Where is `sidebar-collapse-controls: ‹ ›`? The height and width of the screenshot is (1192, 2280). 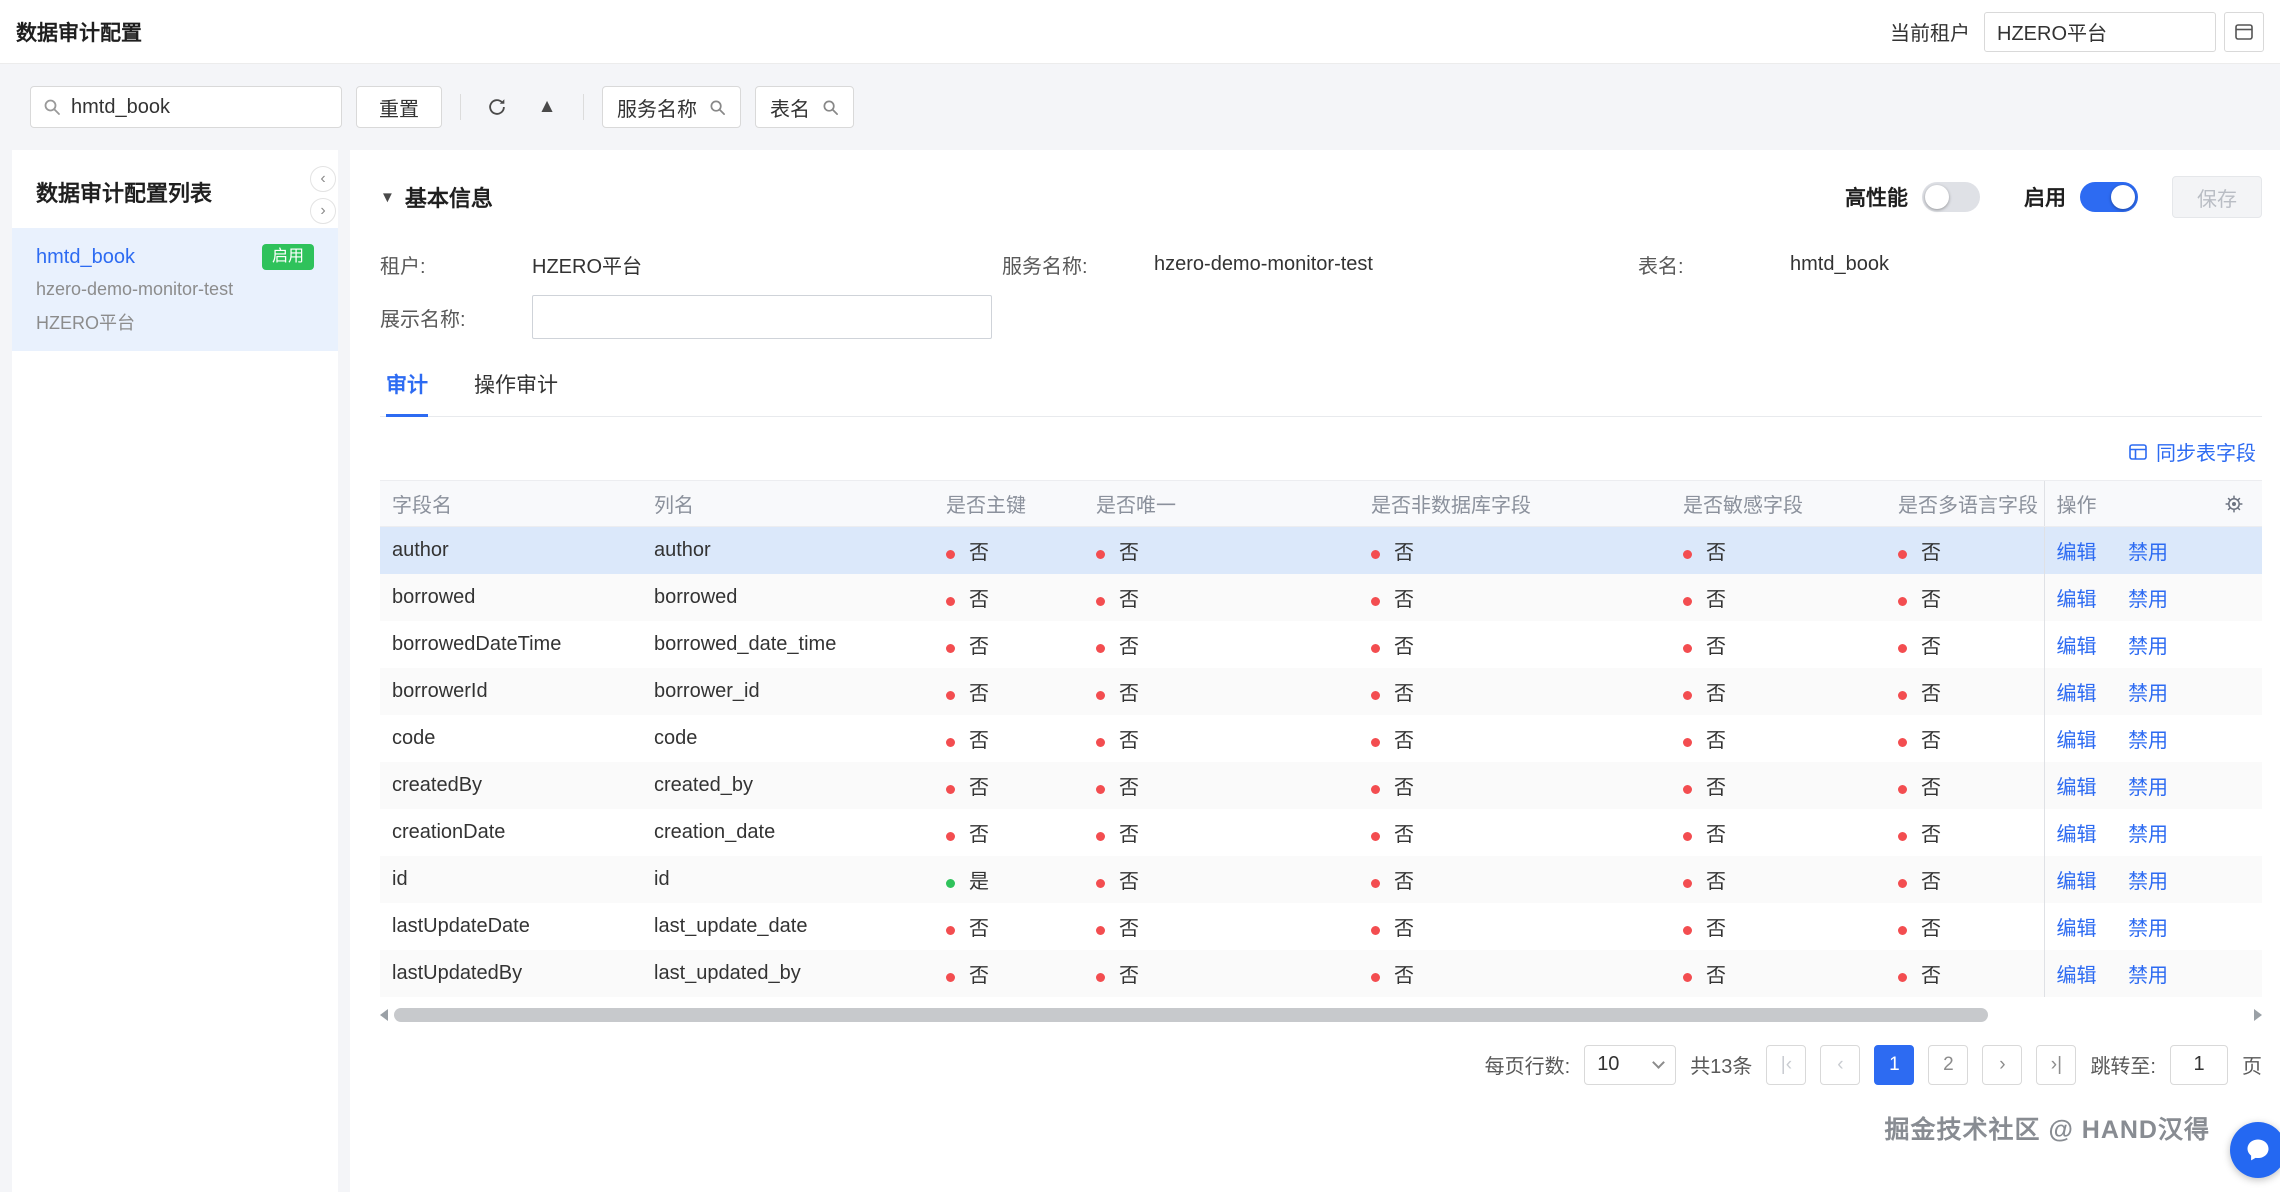
sidebar-collapse-controls: ‹ › is located at coordinates (323, 195).